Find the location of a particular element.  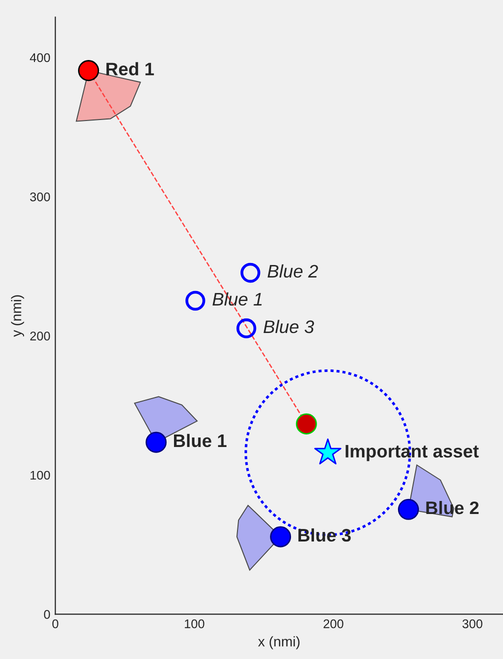

y-tick-label: 200 is located at coordinates (40, 336).